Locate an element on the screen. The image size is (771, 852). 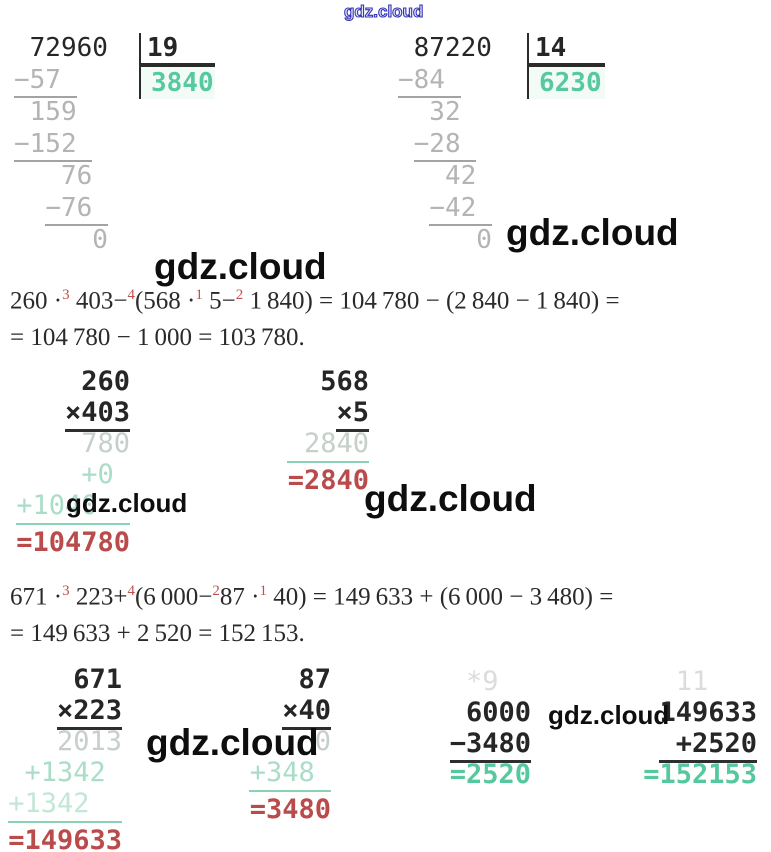
number-row: 76 is located at coordinates (61, 176).